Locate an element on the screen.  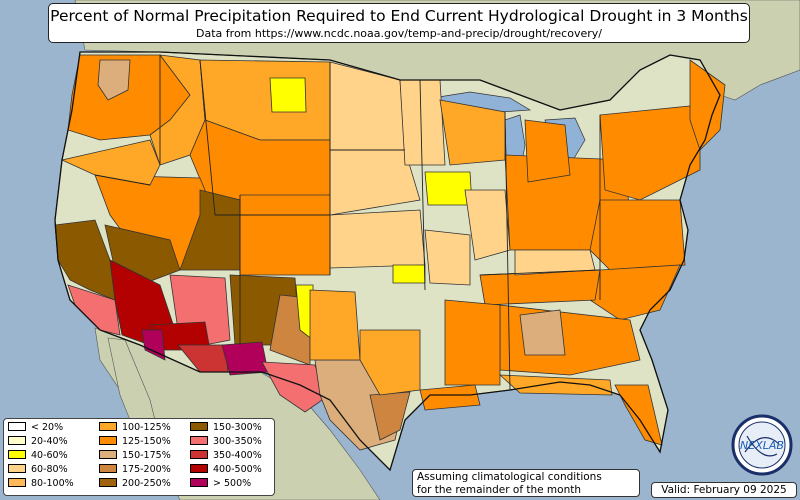
legend-item: < 20% is located at coordinates (35, 427).